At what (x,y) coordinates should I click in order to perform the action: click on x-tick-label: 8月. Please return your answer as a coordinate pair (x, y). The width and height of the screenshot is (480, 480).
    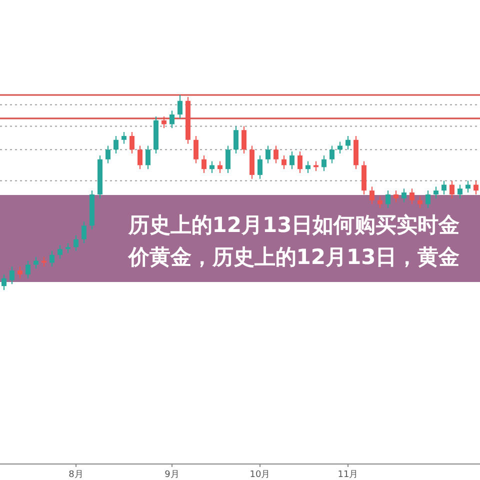
    Looking at the image, I should click on (76, 475).